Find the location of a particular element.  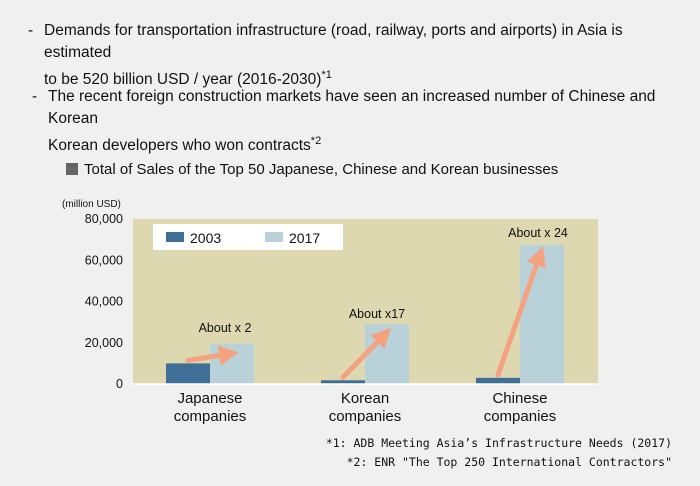

y-tick-label: 0 is located at coordinates (119, 384).